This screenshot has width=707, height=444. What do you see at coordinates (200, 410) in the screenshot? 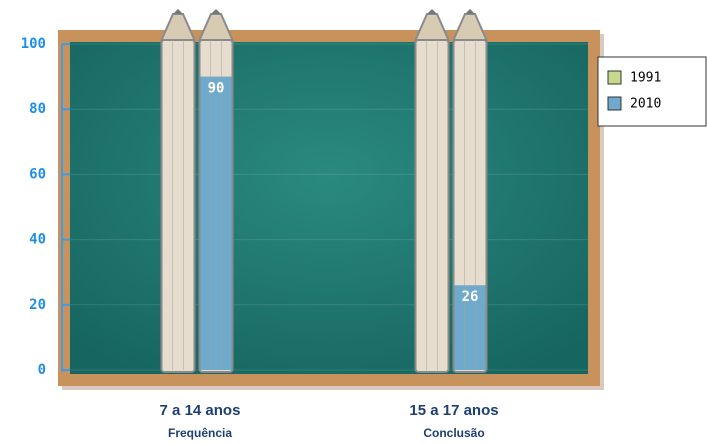
I see `x-tick-label: 7 a 14 anos` at bounding box center [200, 410].